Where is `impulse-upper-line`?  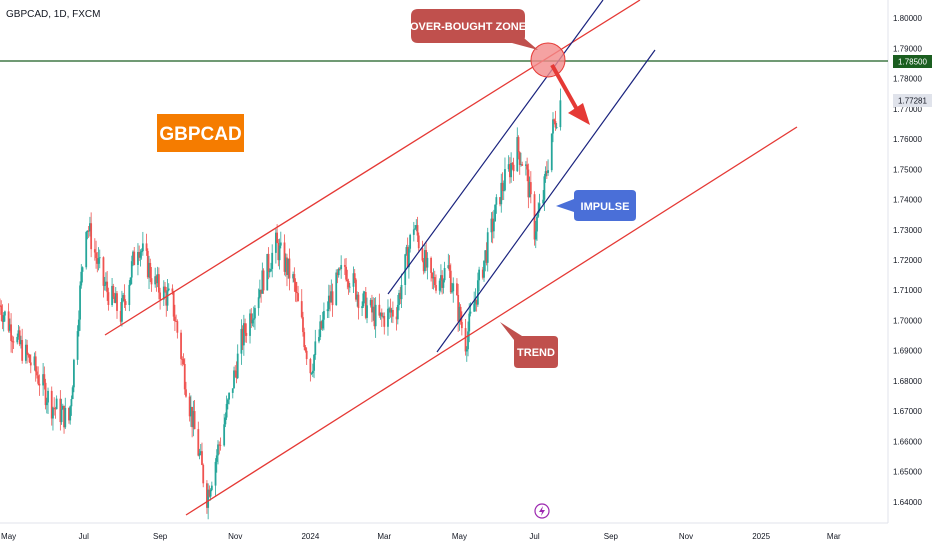 impulse-upper-line is located at coordinates (495, 147).